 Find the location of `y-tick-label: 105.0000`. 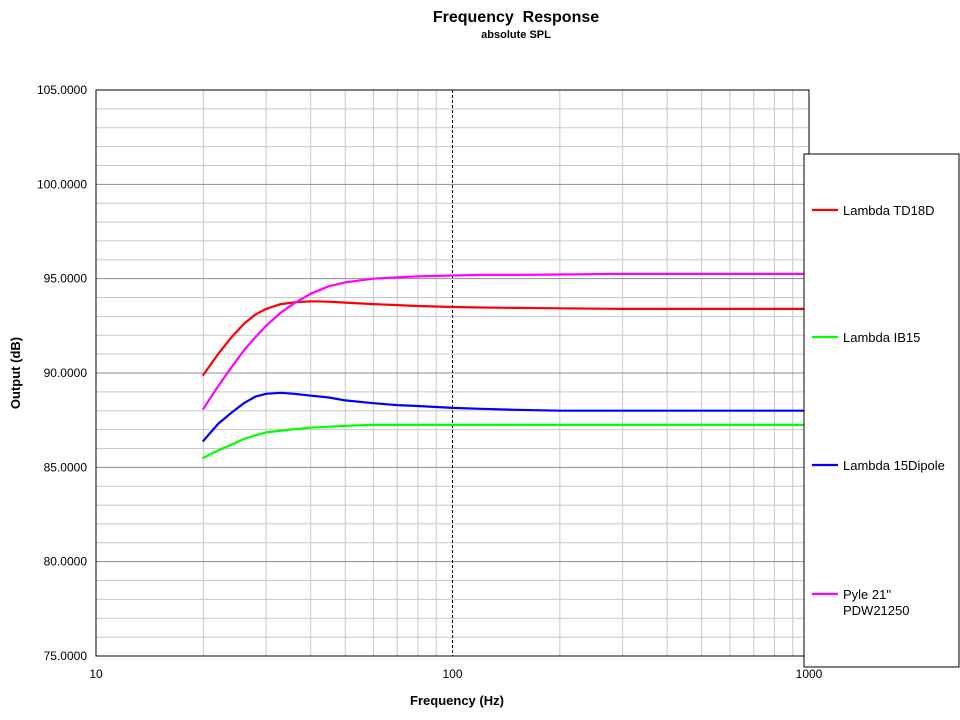

y-tick-label: 105.0000 is located at coordinates (62, 90).